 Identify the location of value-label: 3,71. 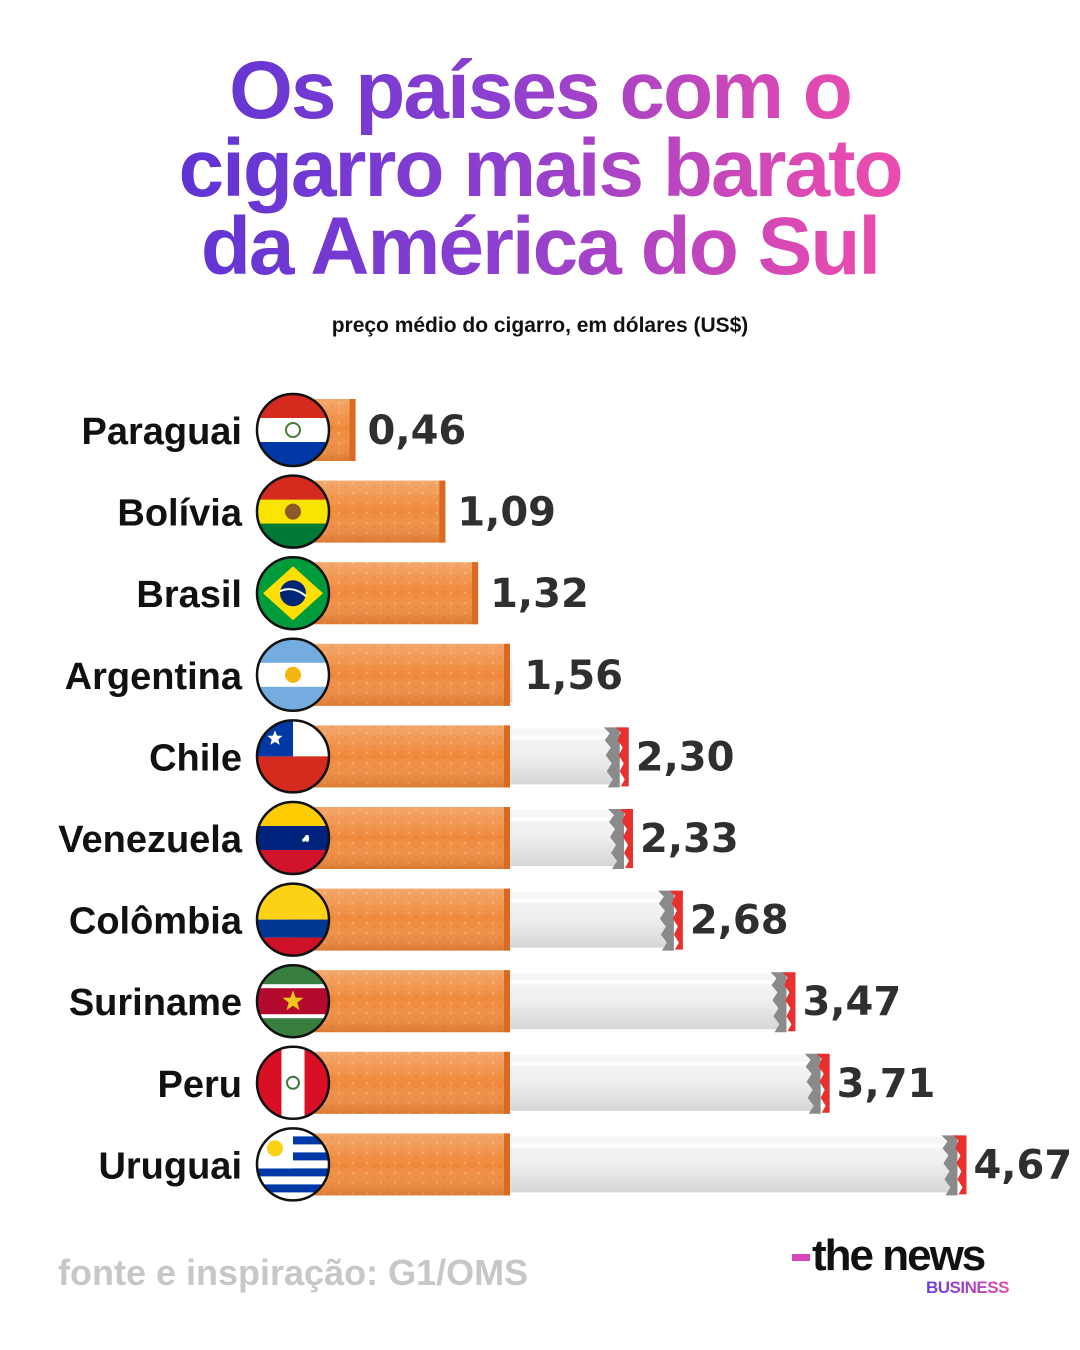
(886, 1084).